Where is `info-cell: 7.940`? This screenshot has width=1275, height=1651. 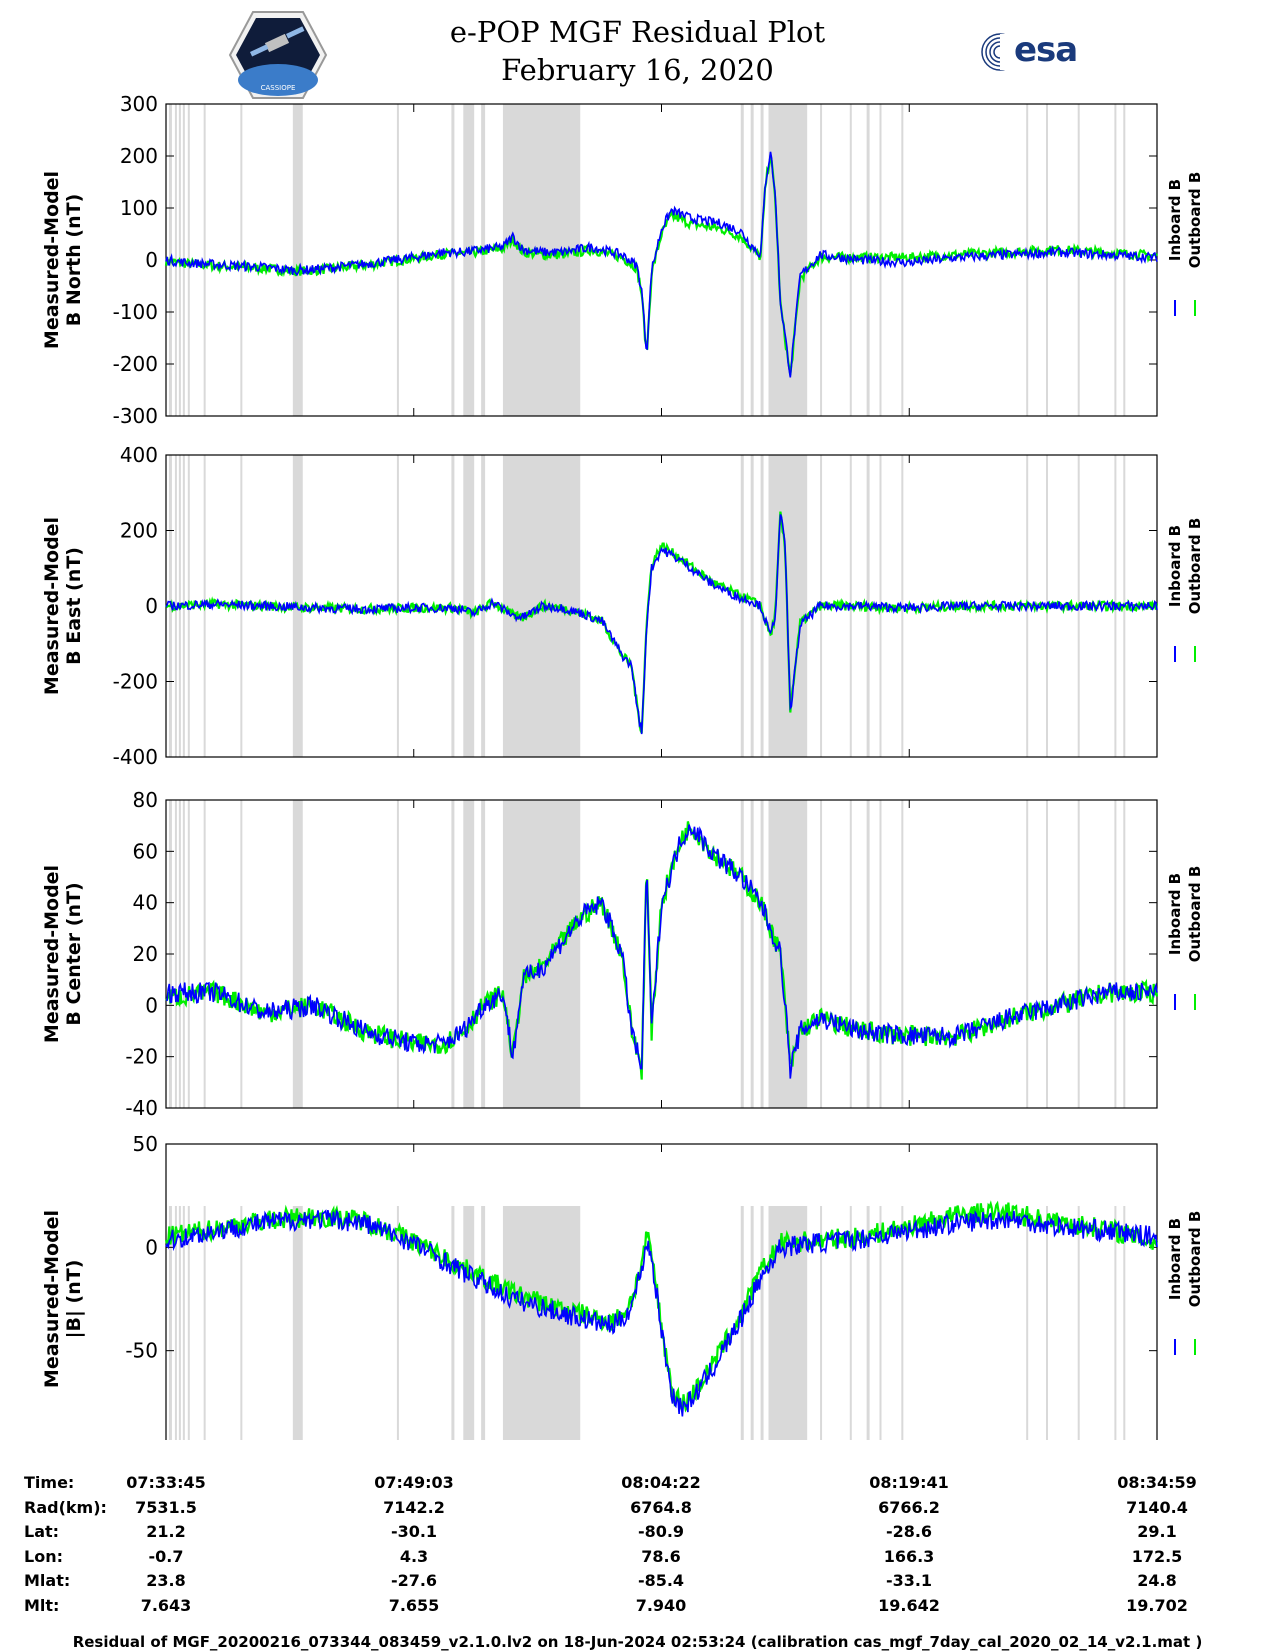 info-cell: 7.940 is located at coordinates (661, 1605).